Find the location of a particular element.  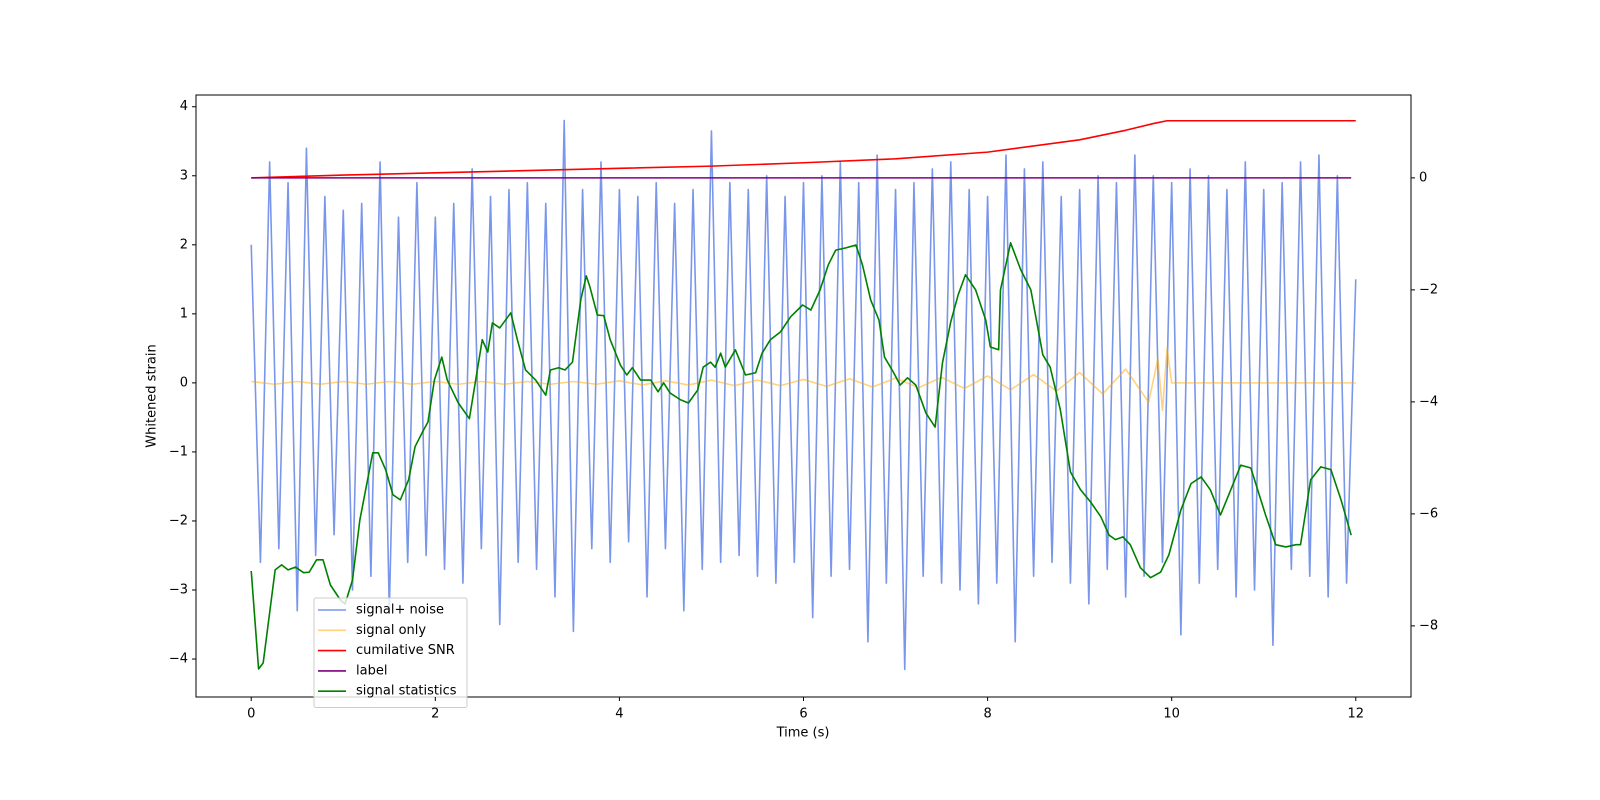

x-tick-label: 10 is located at coordinates (1171, 714).